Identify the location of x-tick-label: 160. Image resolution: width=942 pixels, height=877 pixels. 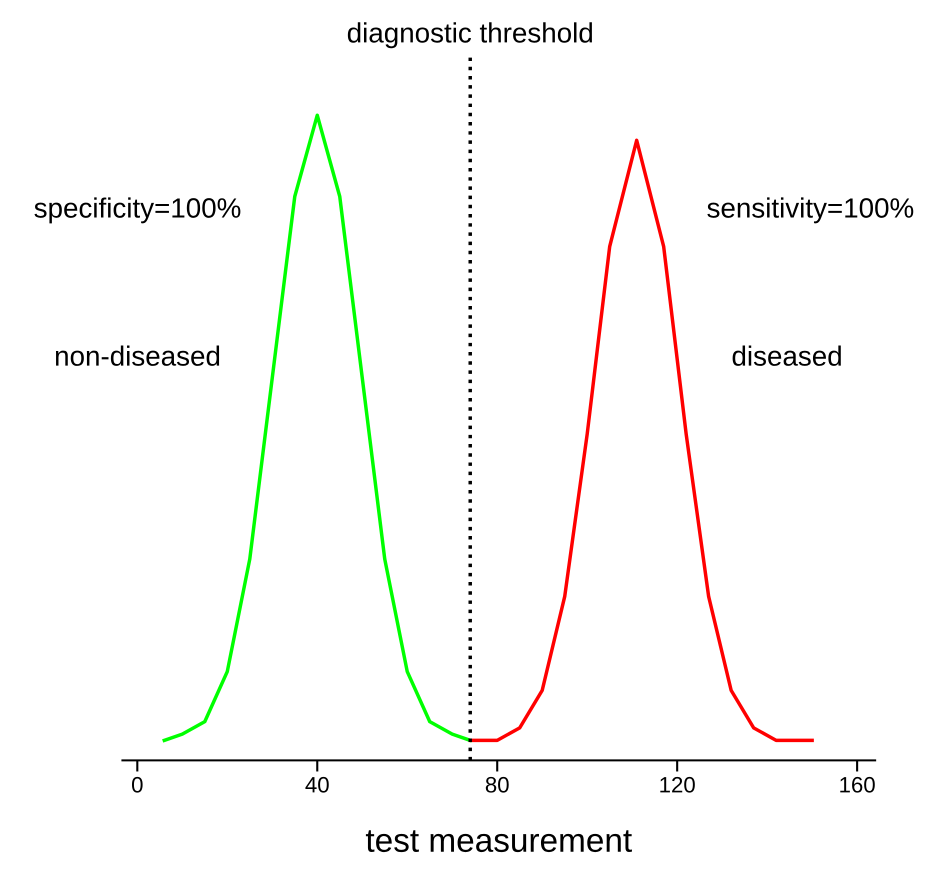
(857, 784).